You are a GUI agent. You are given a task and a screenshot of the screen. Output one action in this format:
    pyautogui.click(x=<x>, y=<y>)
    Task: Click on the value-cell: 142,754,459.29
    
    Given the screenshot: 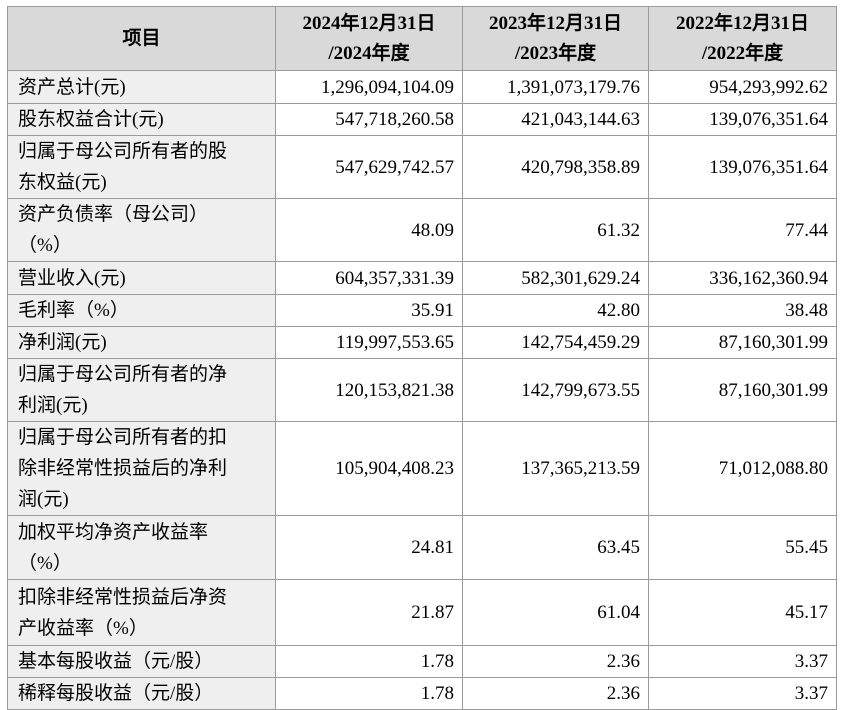 What is the action you would take?
    pyautogui.click(x=555, y=342)
    